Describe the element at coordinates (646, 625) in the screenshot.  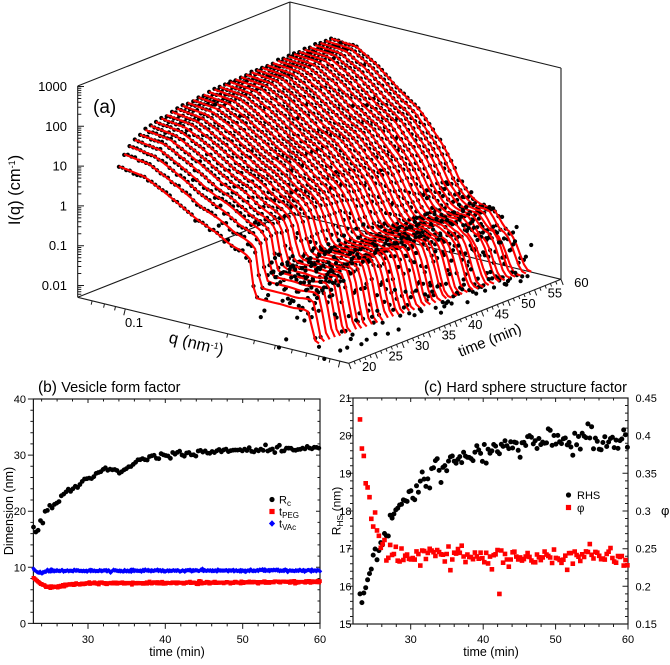
I see `svg-text: 0.15` at that location.